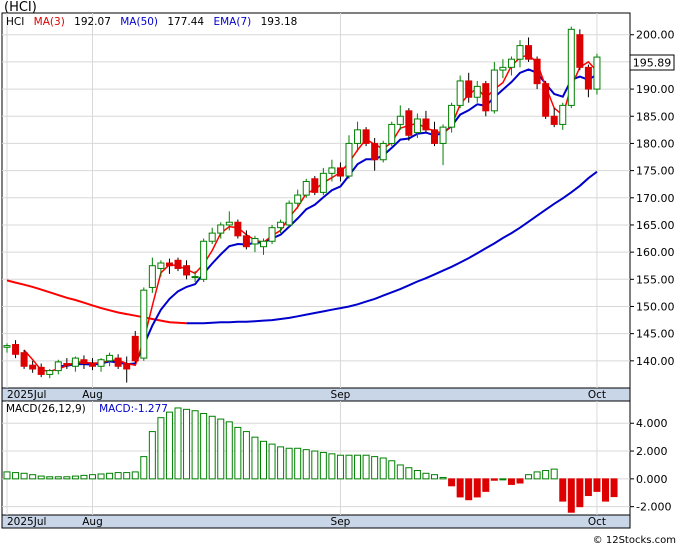 The height and width of the screenshot is (546, 680). Describe the element at coordinates (279, 22) in the screenshot. I see `legend-ema7-value: 193.18` at that location.